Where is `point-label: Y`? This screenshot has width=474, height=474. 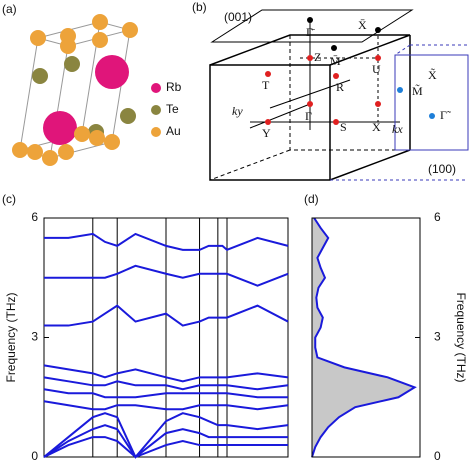 point-label: Y is located at coordinates (266, 133).